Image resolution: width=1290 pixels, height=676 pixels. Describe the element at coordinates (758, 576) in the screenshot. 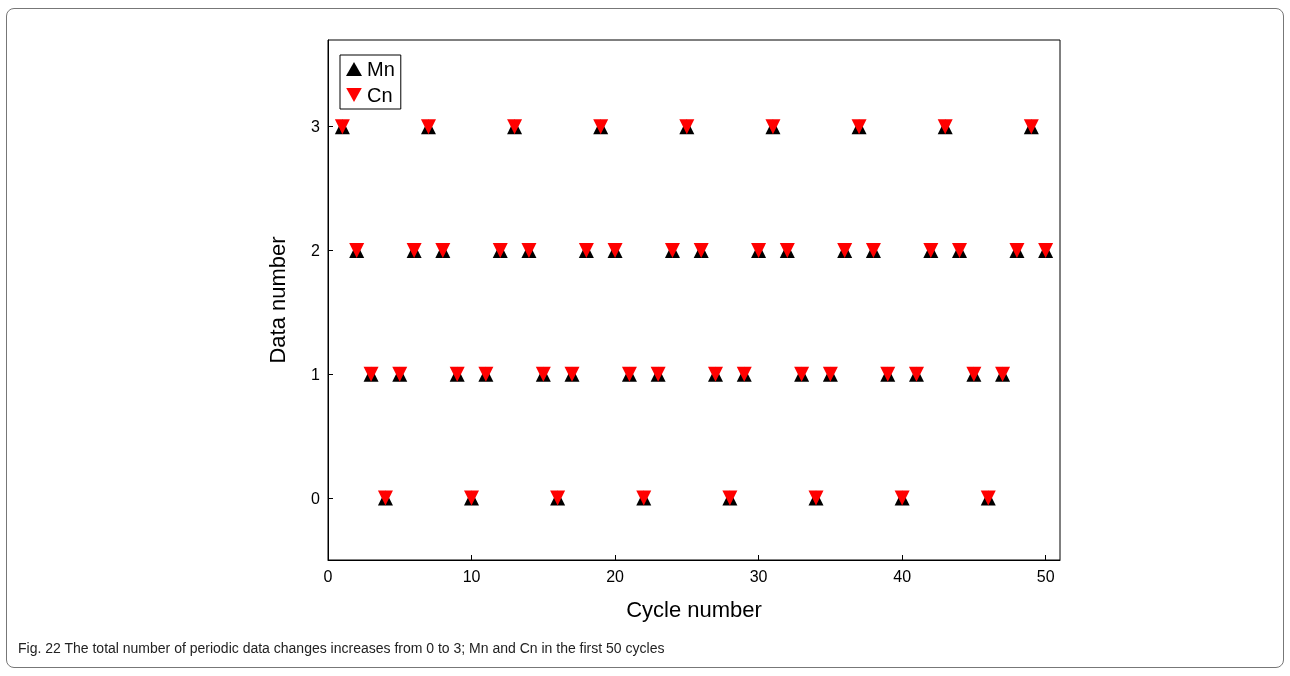

I see `x-tick-label: 30` at that location.